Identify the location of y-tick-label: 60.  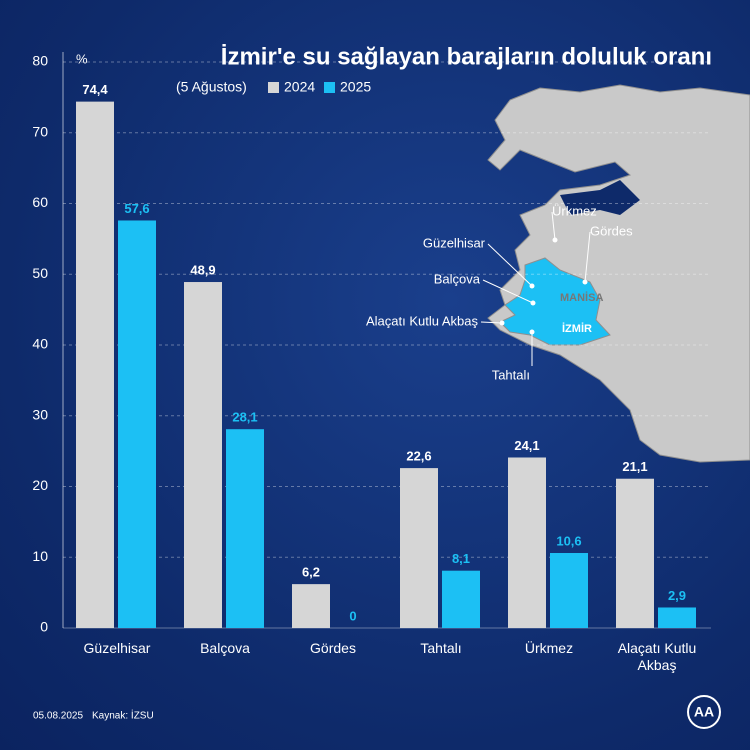
(40, 202).